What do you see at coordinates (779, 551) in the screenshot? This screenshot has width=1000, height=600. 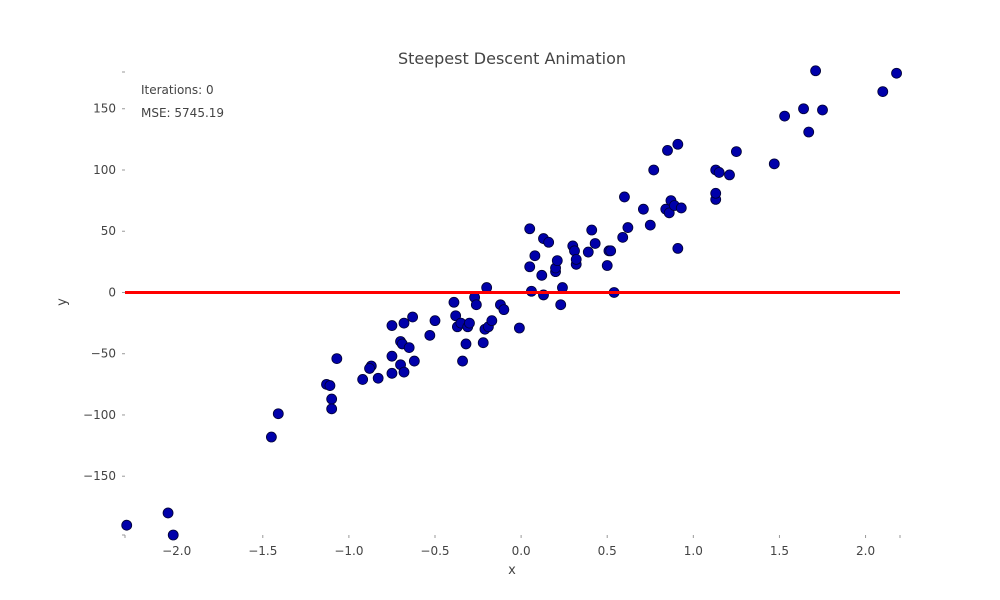 I see `x-tick-label: 1.5` at bounding box center [779, 551].